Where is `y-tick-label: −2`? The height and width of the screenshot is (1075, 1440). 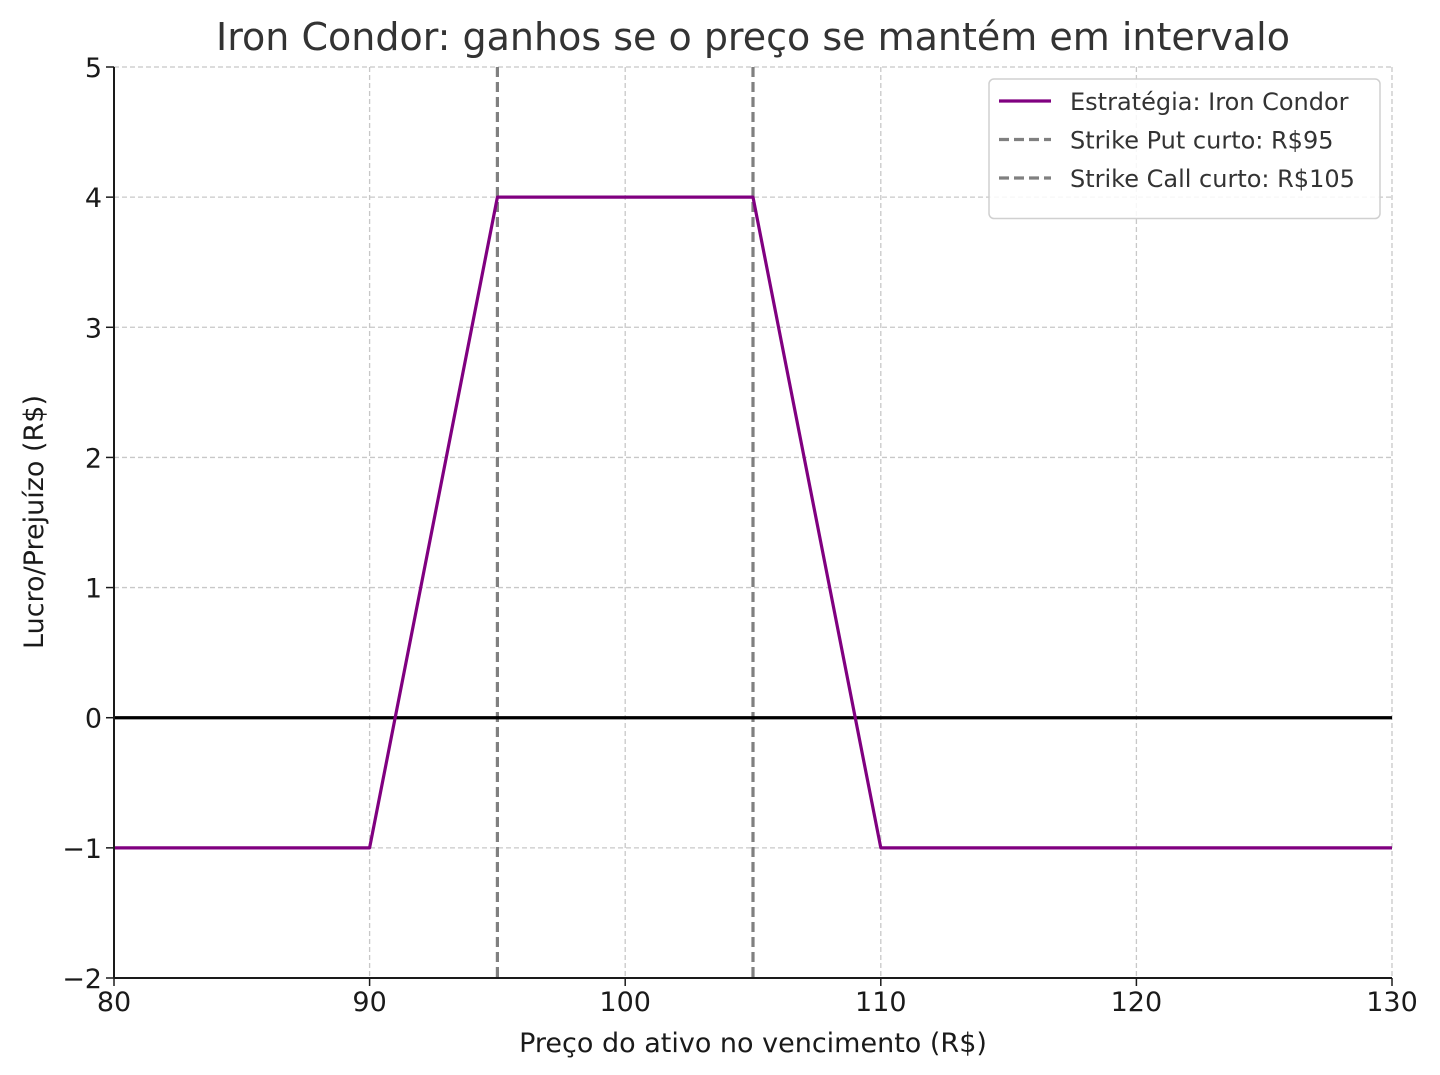 y-tick-label: −2 is located at coordinates (82, 979).